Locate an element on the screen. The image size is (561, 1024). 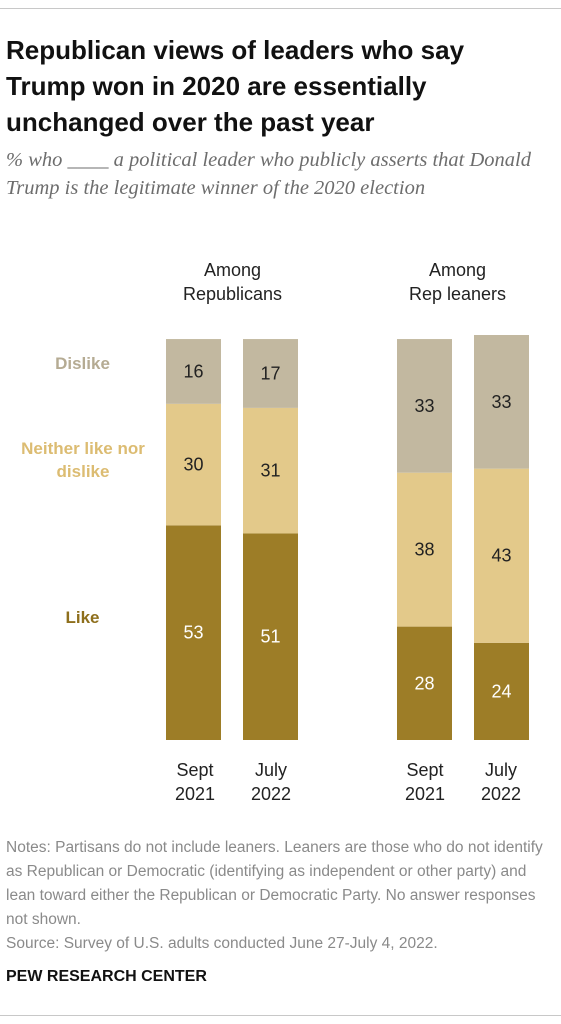
group-label-rep-leaners-line2: Rep leaners is located at coordinates (457, 294).